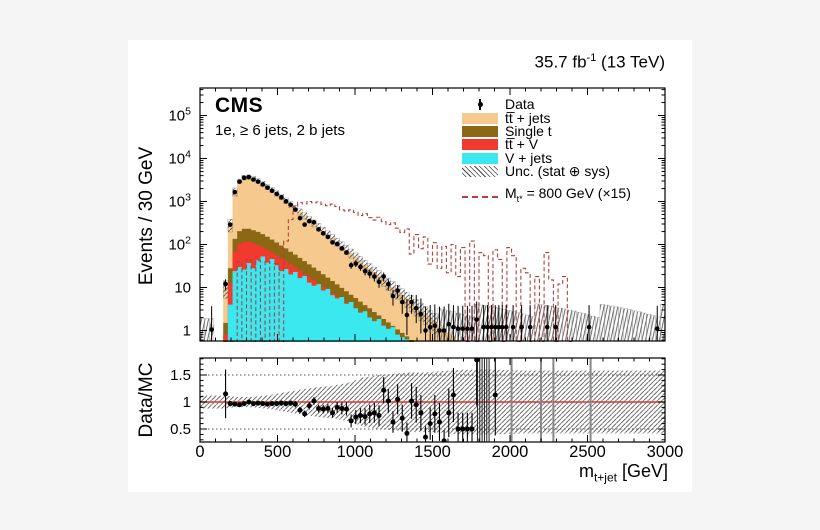 Image resolution: width=820 pixels, height=530 pixels. I want to click on legend-label-singlet: Single t, so click(528, 130).